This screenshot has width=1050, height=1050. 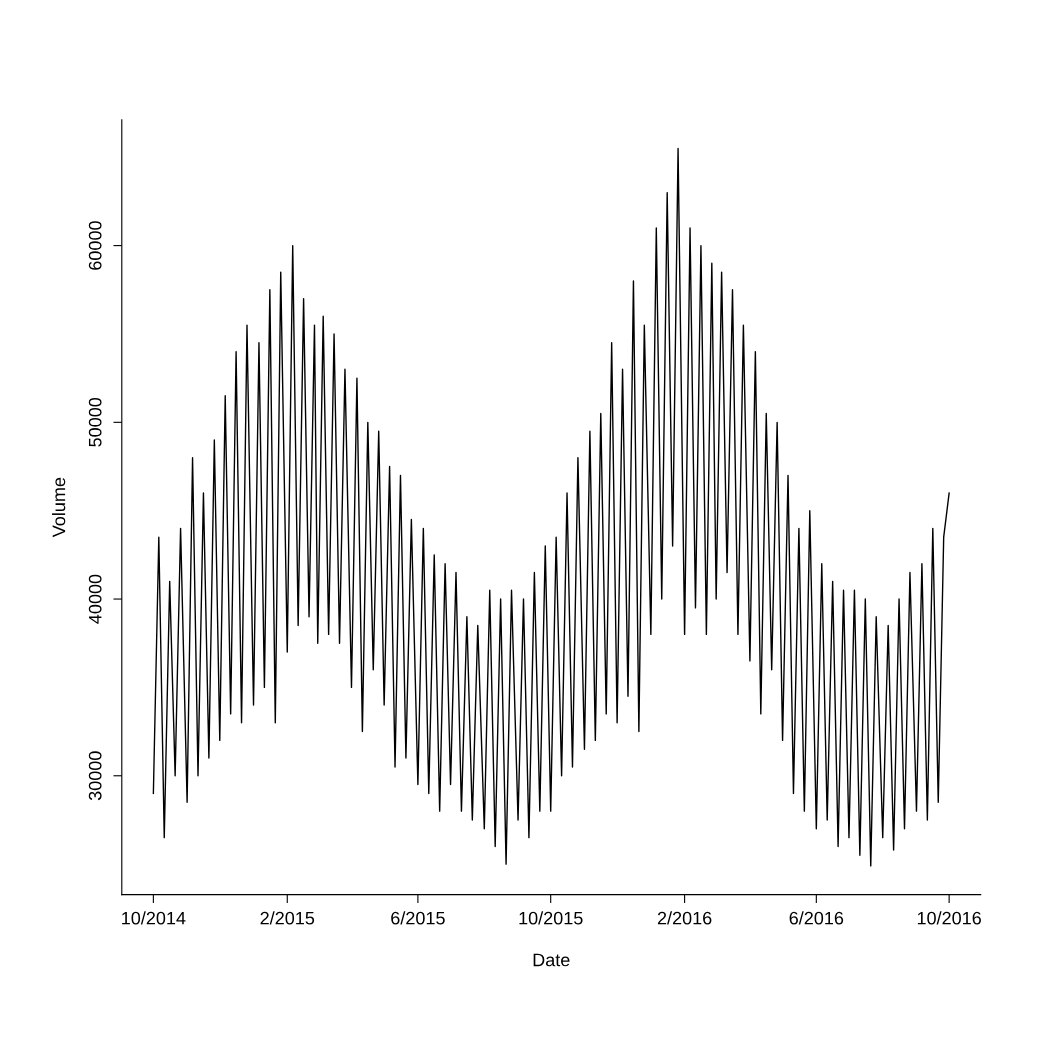 What do you see at coordinates (95, 599) in the screenshot?
I see `y-tick-label: 40000` at bounding box center [95, 599].